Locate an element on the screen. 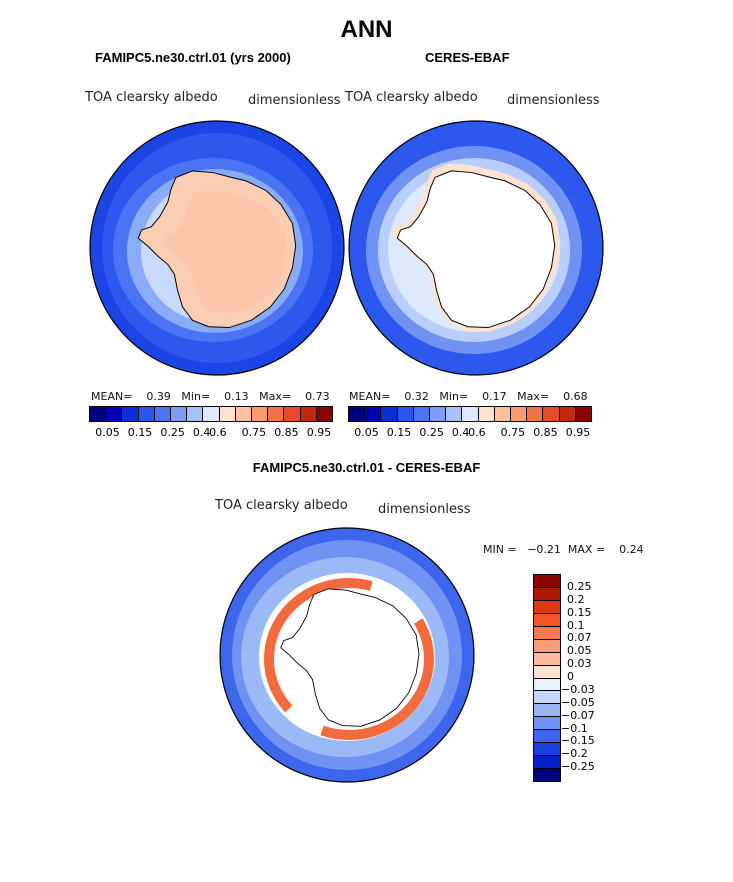  colorbar-tick-label: −0.2 is located at coordinates (574, 754).